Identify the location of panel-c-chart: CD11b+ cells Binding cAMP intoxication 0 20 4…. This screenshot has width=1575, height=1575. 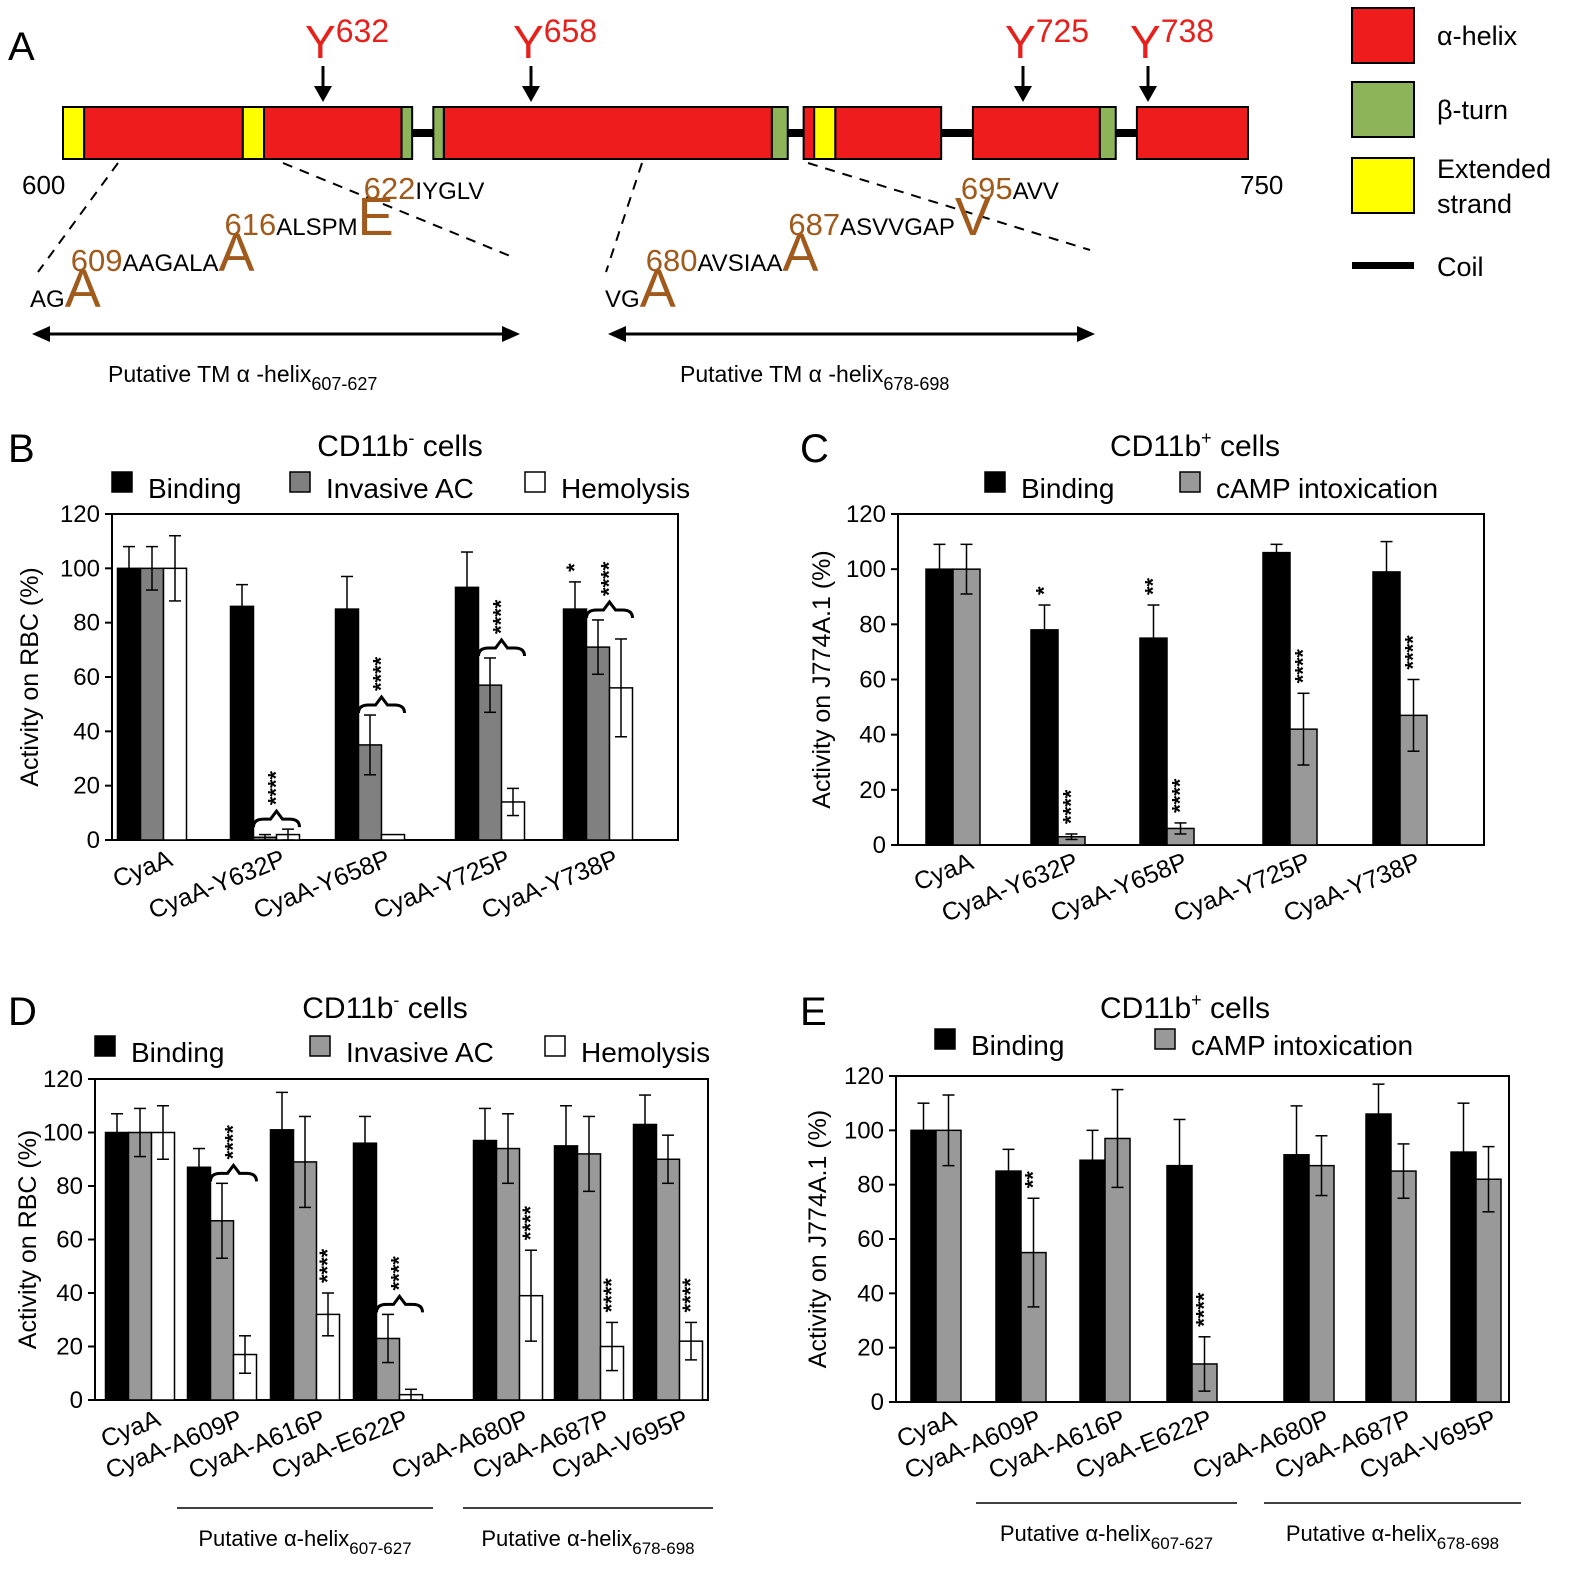
(1146, 678).